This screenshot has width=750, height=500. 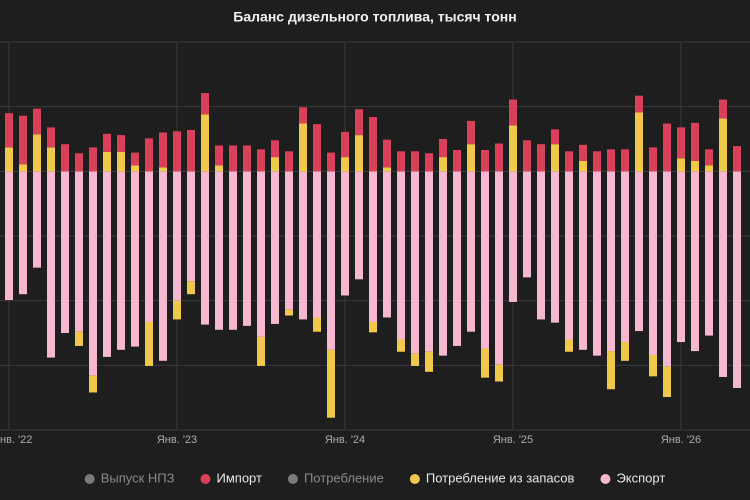 I want to click on legend-label: Экспорт, so click(x=640, y=477).